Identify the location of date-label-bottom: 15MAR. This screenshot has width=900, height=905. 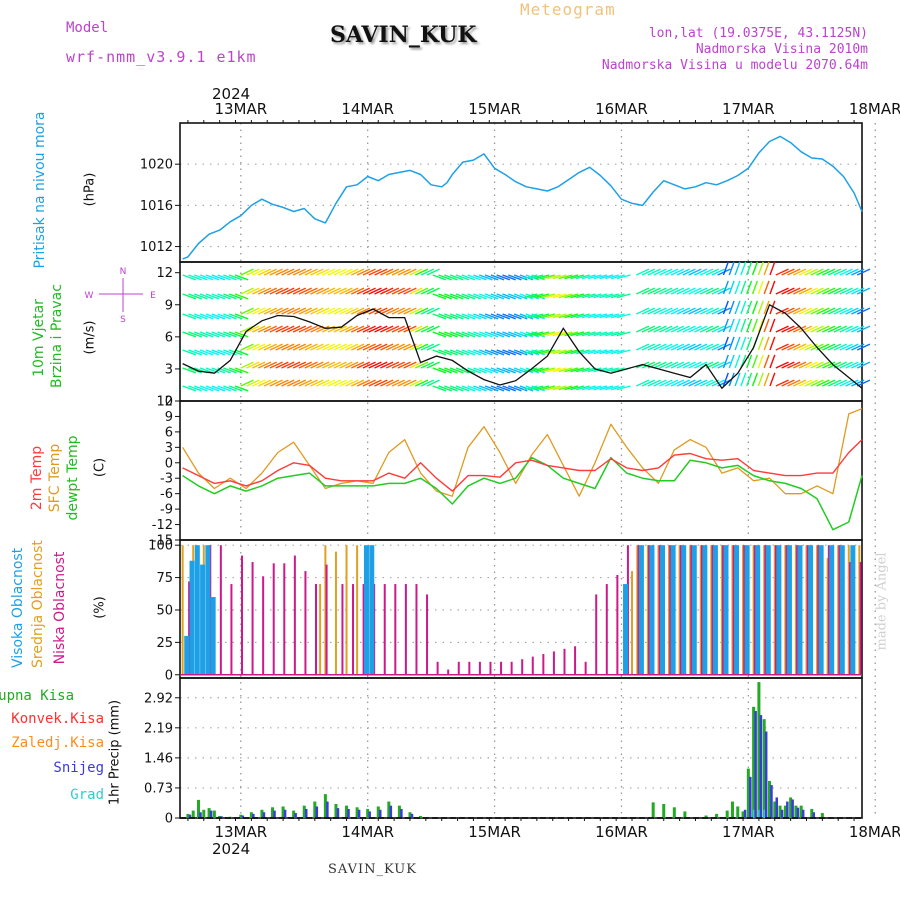
(494, 832).